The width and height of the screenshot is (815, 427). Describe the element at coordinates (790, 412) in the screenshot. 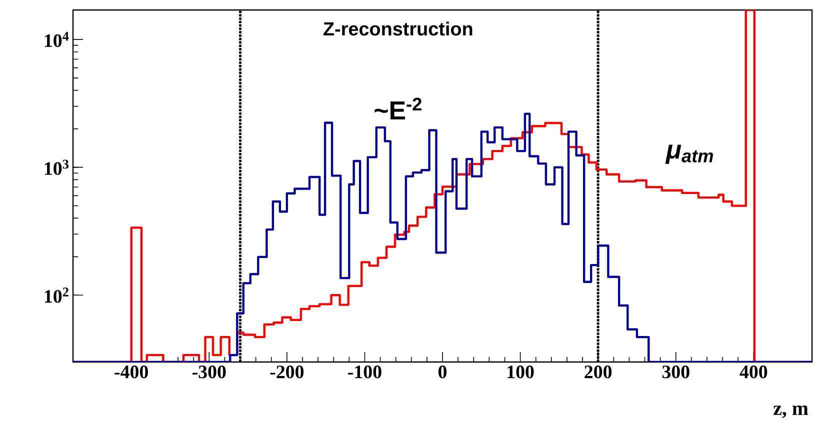

I see `x-axis-title: z, m` at that location.